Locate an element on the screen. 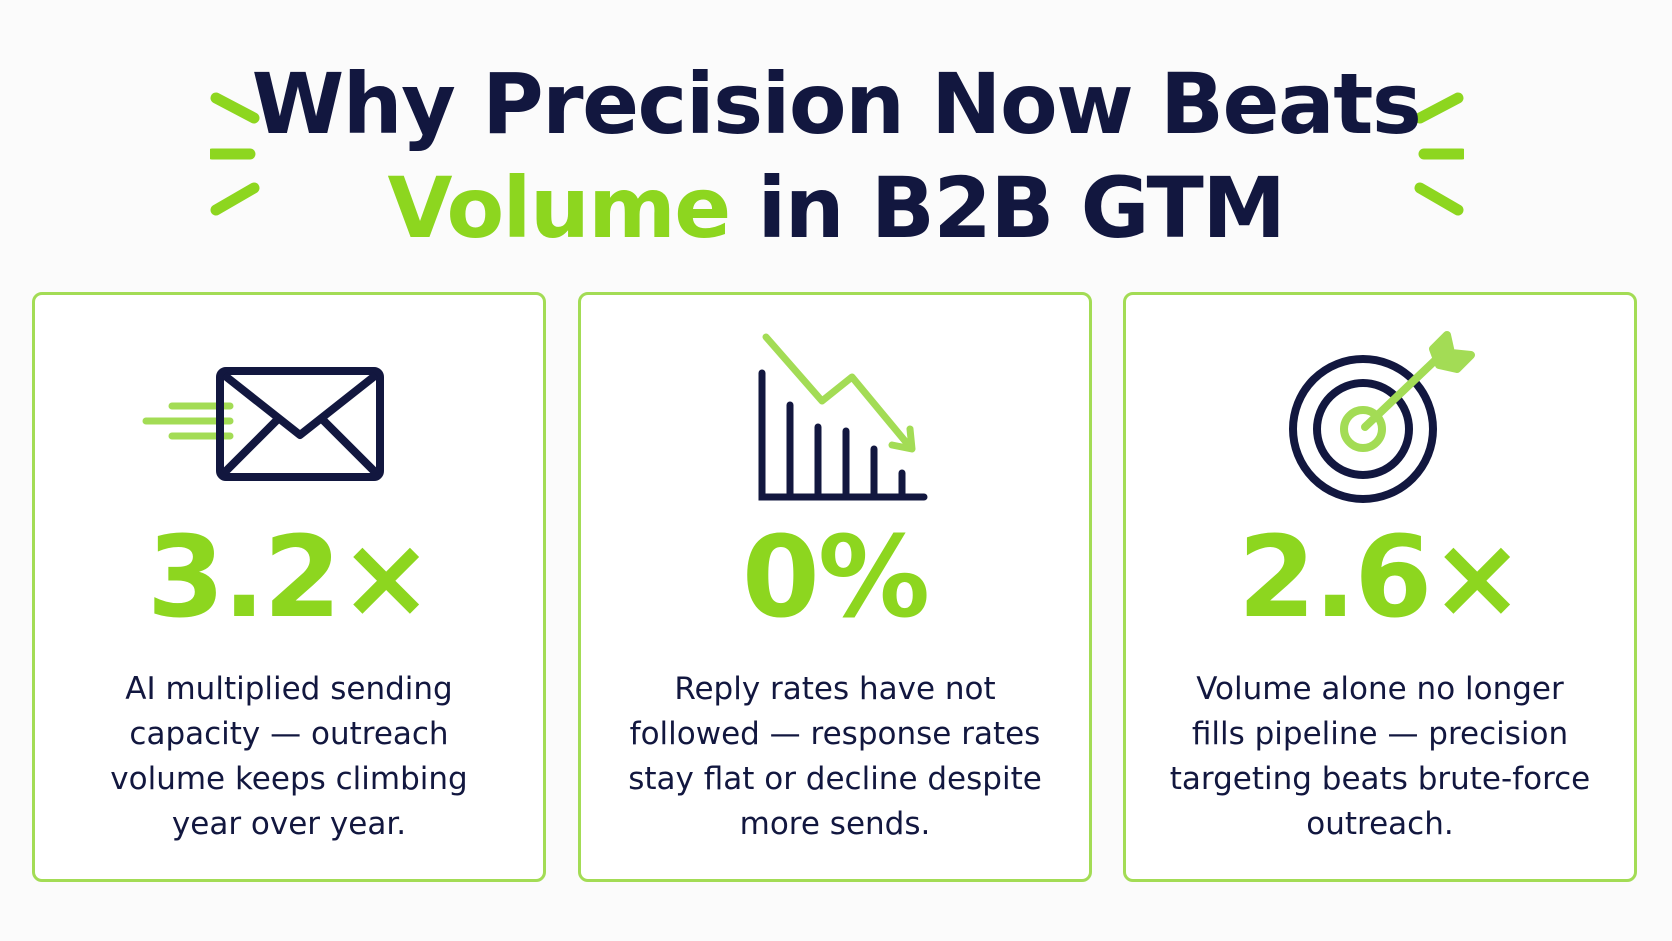 This screenshot has height=941, width=1672. left-burst-decoration is located at coordinates (235, 154).